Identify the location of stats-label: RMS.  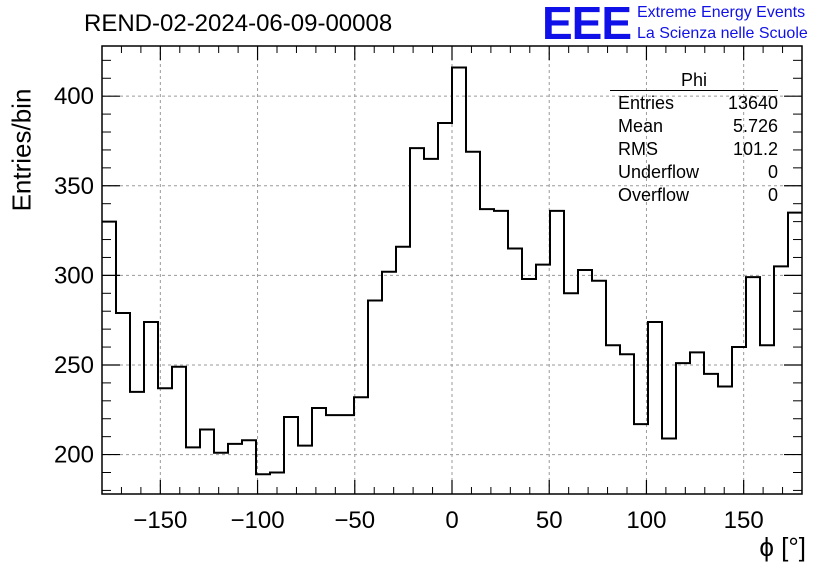
(638, 149).